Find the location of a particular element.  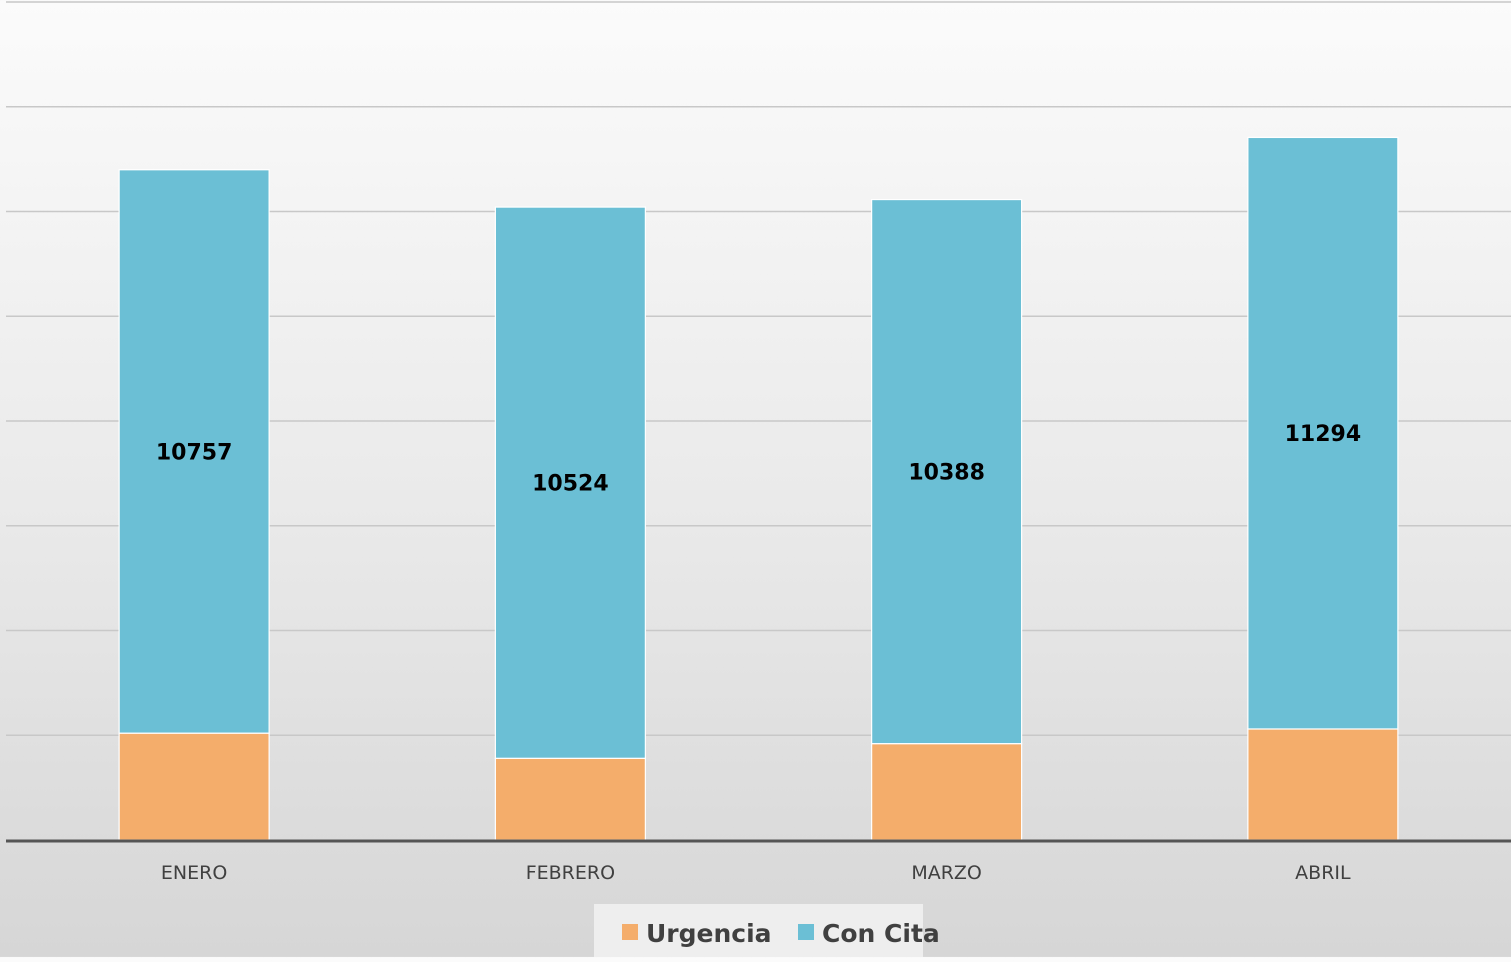

bar-urgencia-febrero is located at coordinates (570, 799).